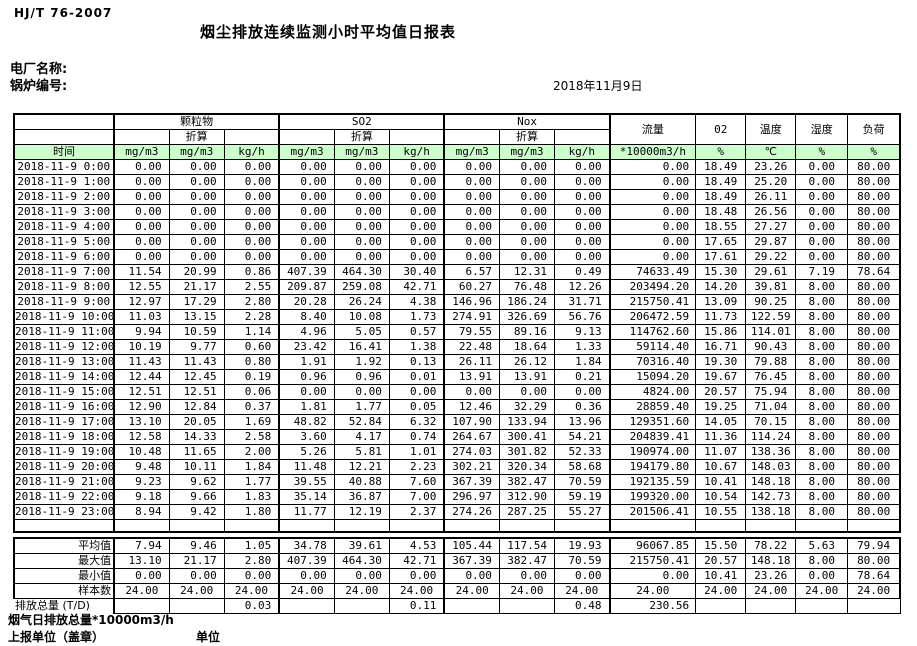  What do you see at coordinates (251, 606) in the screenshot?
I see `daily-total-cell: 0.03` at bounding box center [251, 606].